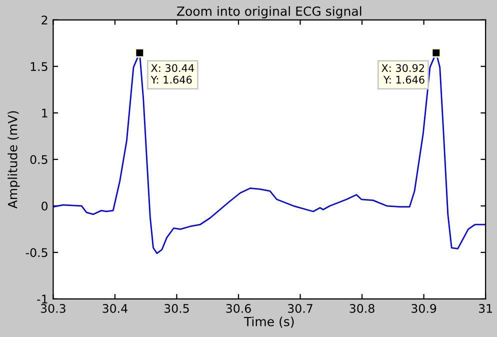 Image resolution: width=497 pixels, height=337 pixels. I want to click on x-tick-label: 30.8, so click(362, 308).